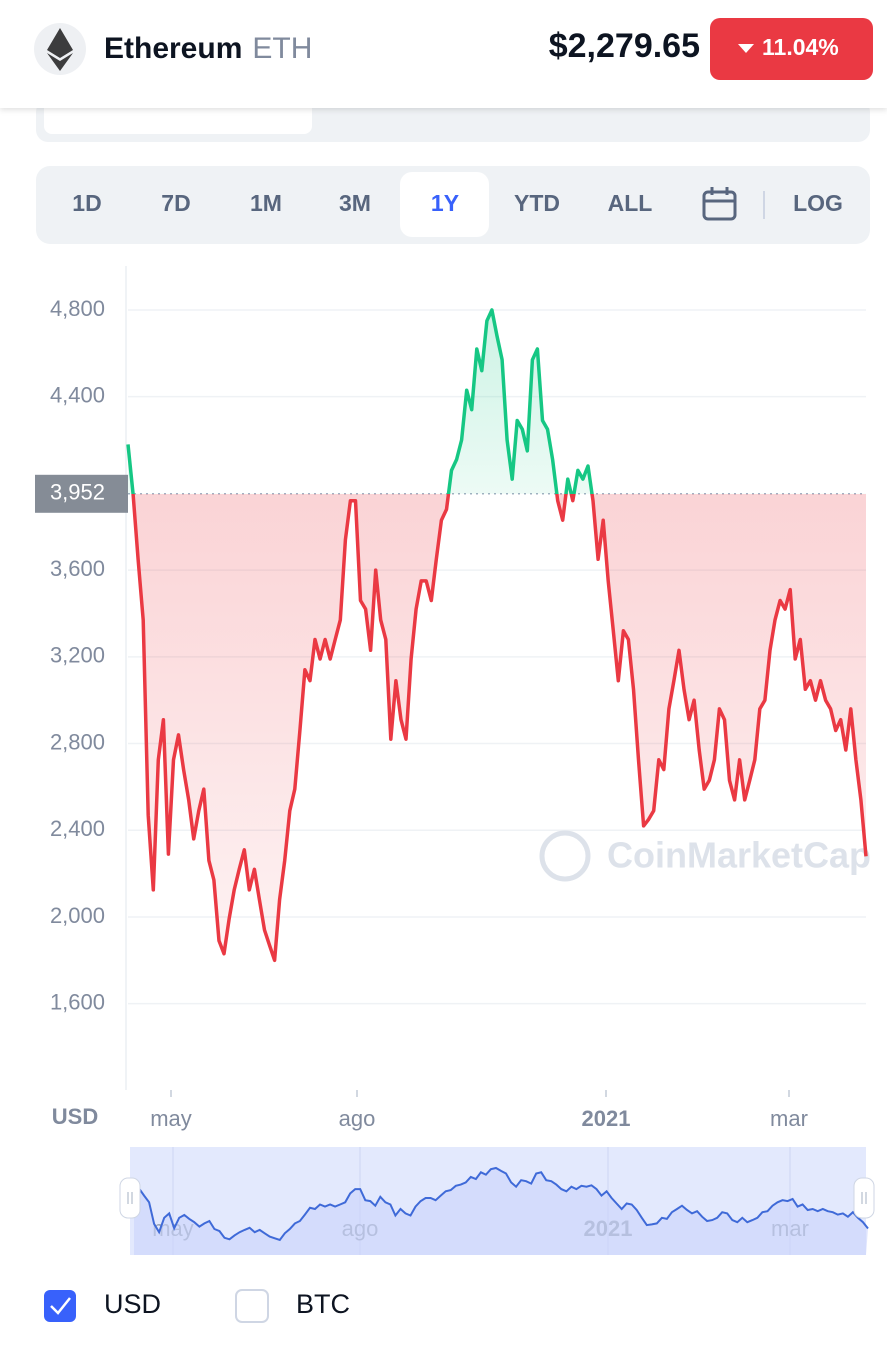 The image size is (887, 1361). What do you see at coordinates (60, 49) in the screenshot?
I see `eth-logo` at bounding box center [60, 49].